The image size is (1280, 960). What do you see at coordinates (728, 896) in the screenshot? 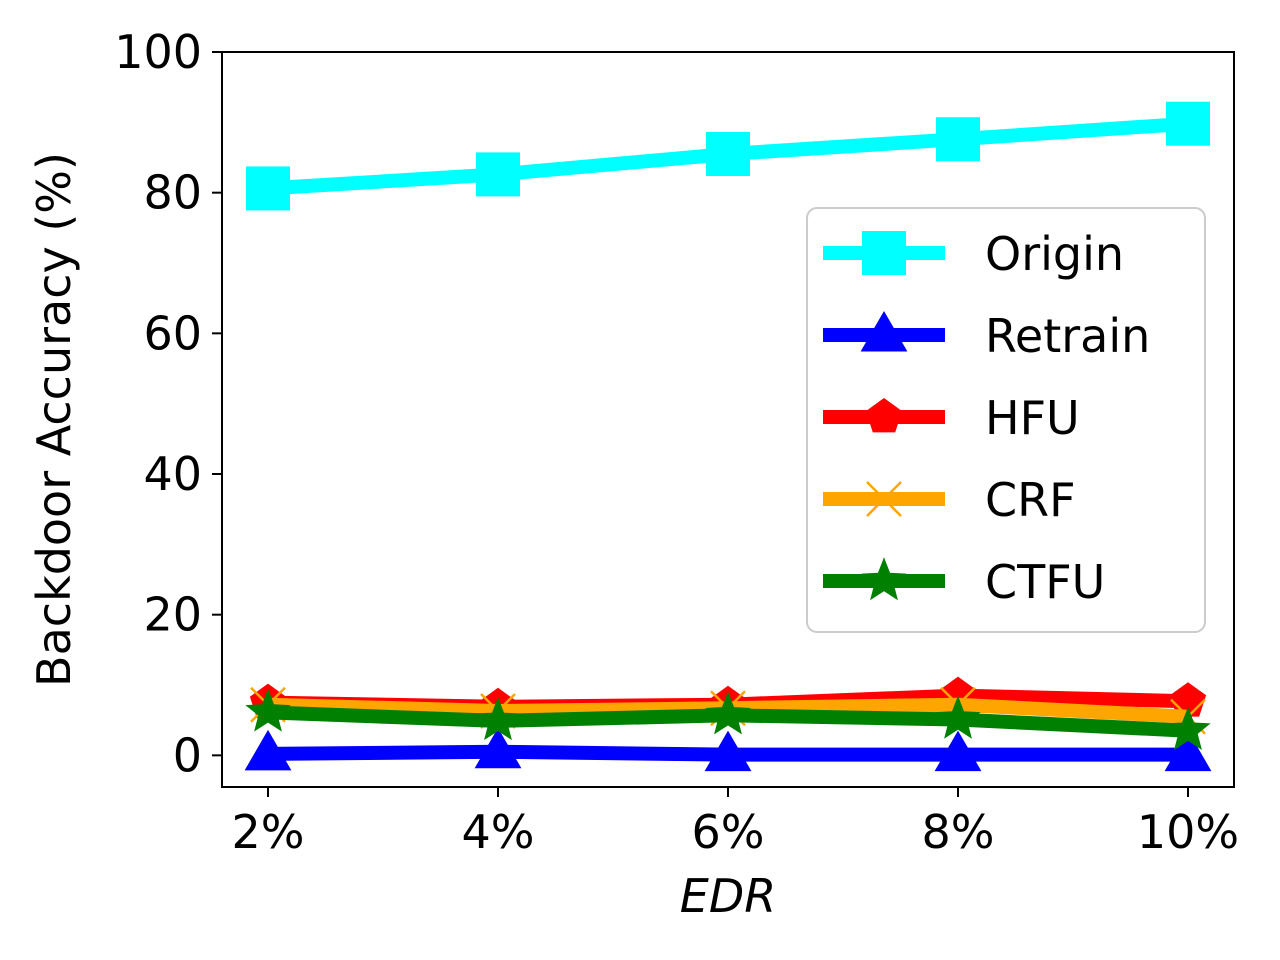
I see `x-axis-title: EDR` at bounding box center [728, 896].